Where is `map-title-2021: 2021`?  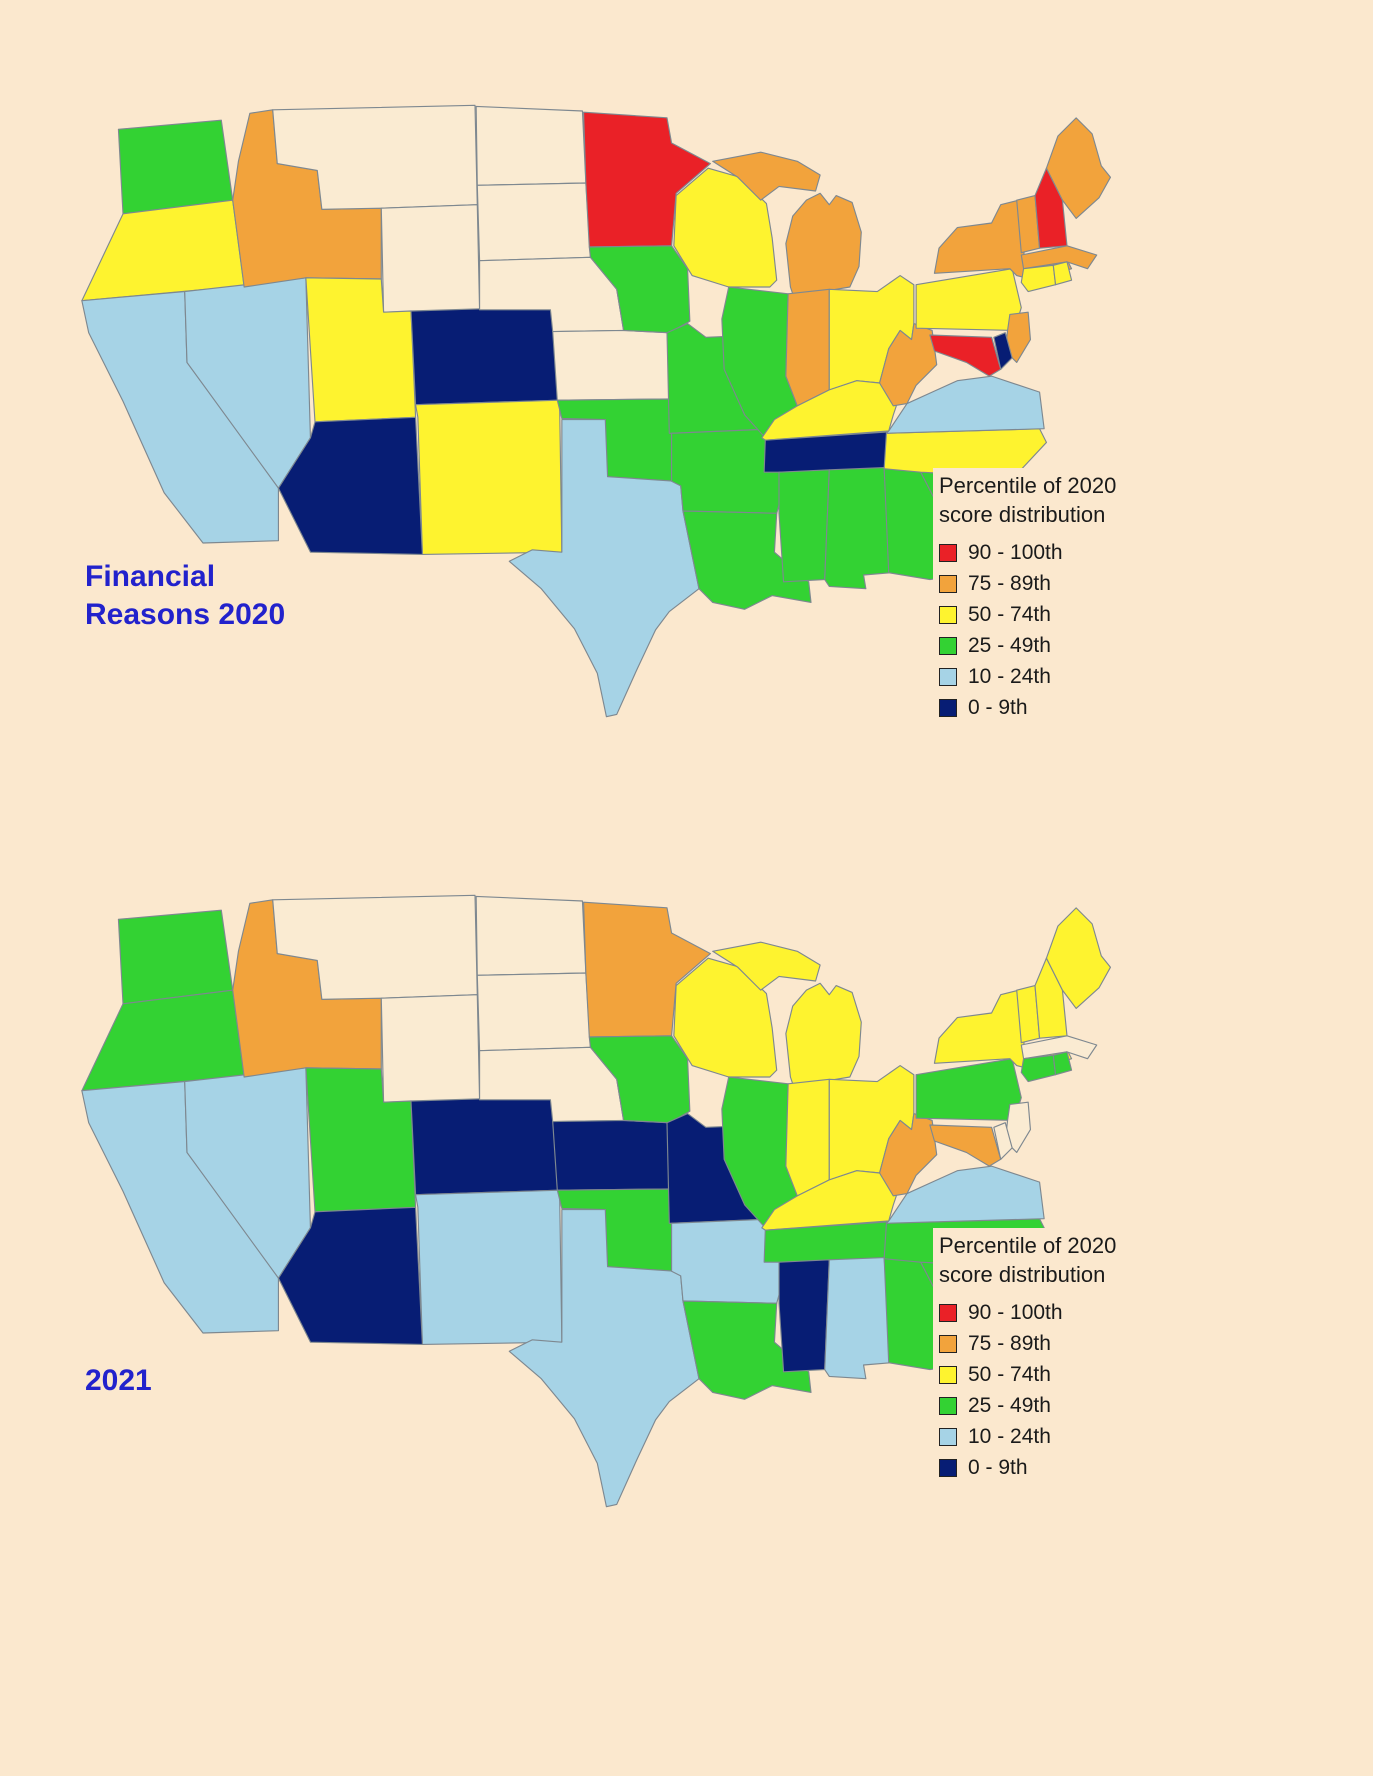
map-title-2021: 2021 is located at coordinates (118, 1381).